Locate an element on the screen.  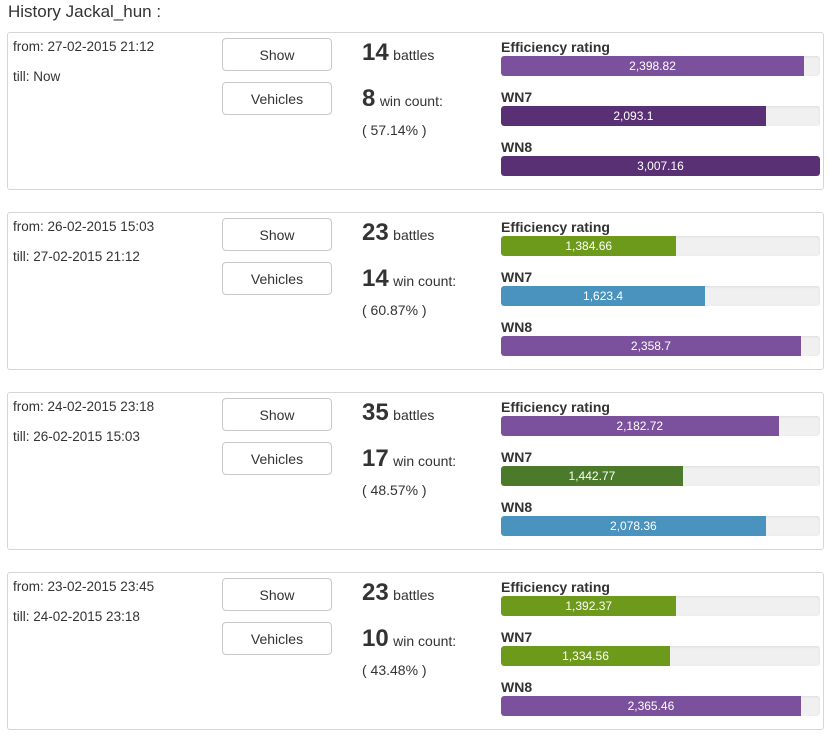
wins-stat: 17 win count: is located at coordinates (409, 459).